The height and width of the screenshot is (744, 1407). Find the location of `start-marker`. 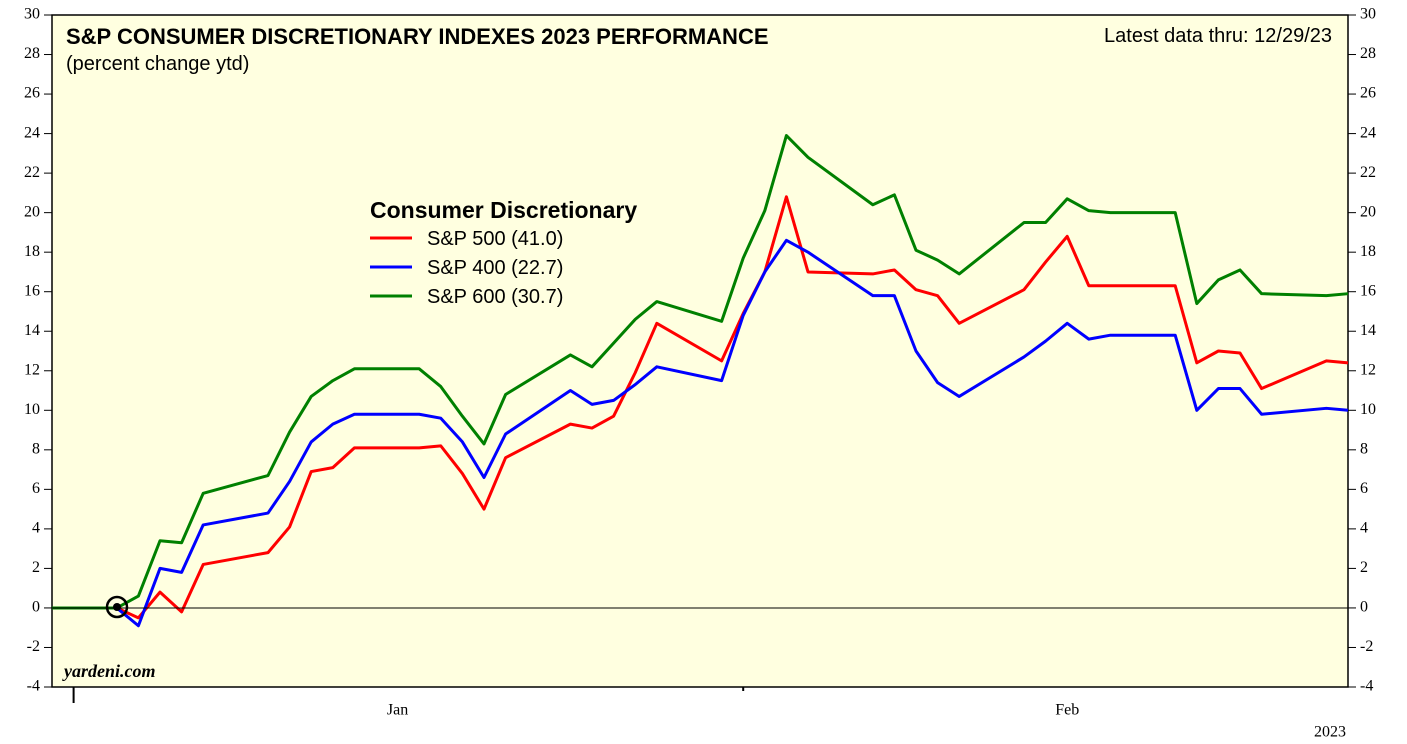

start-marker is located at coordinates (117, 607).